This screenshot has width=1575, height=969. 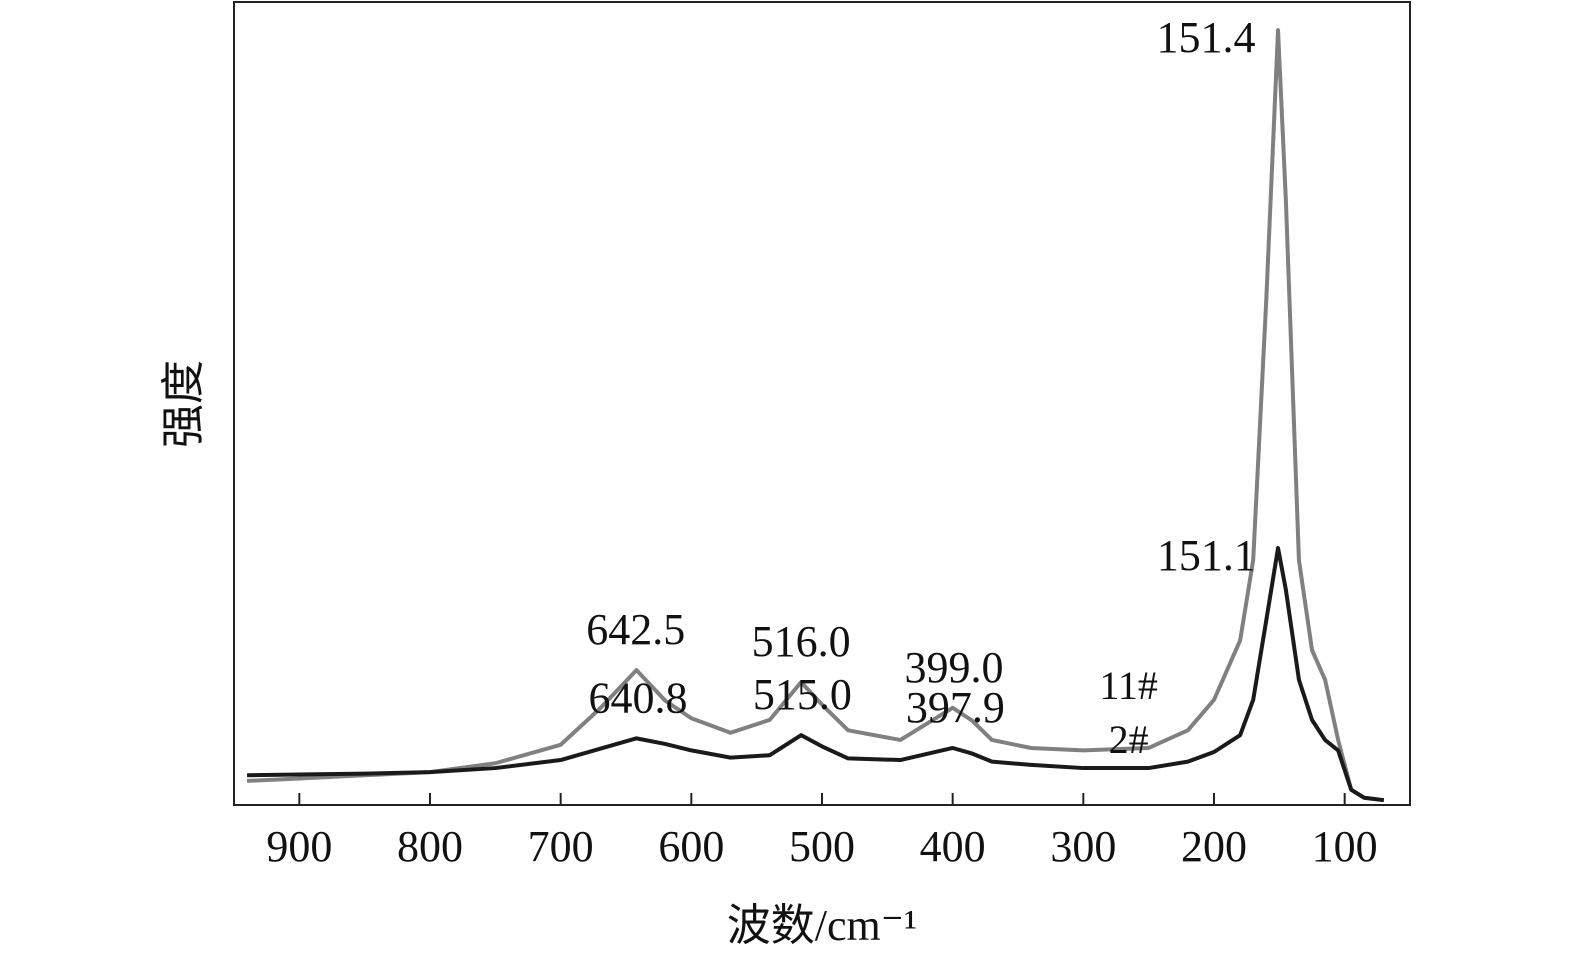 What do you see at coordinates (953, 667) in the screenshot?
I see `peak-label: 399.0` at bounding box center [953, 667].